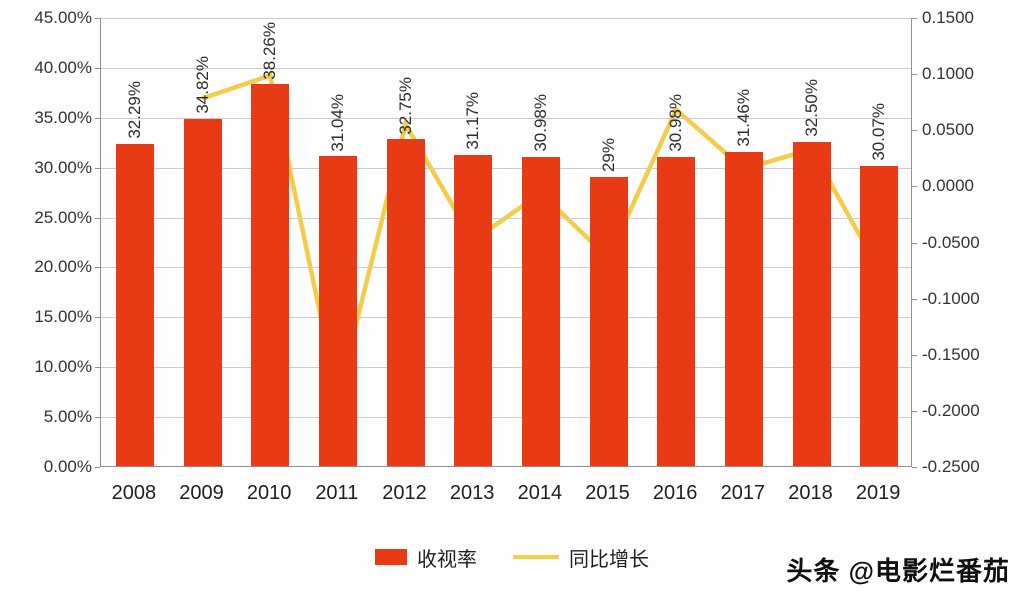  What do you see at coordinates (948, 17) in the screenshot?
I see `right-axis-tick-label: 0.1500` at bounding box center [948, 17].